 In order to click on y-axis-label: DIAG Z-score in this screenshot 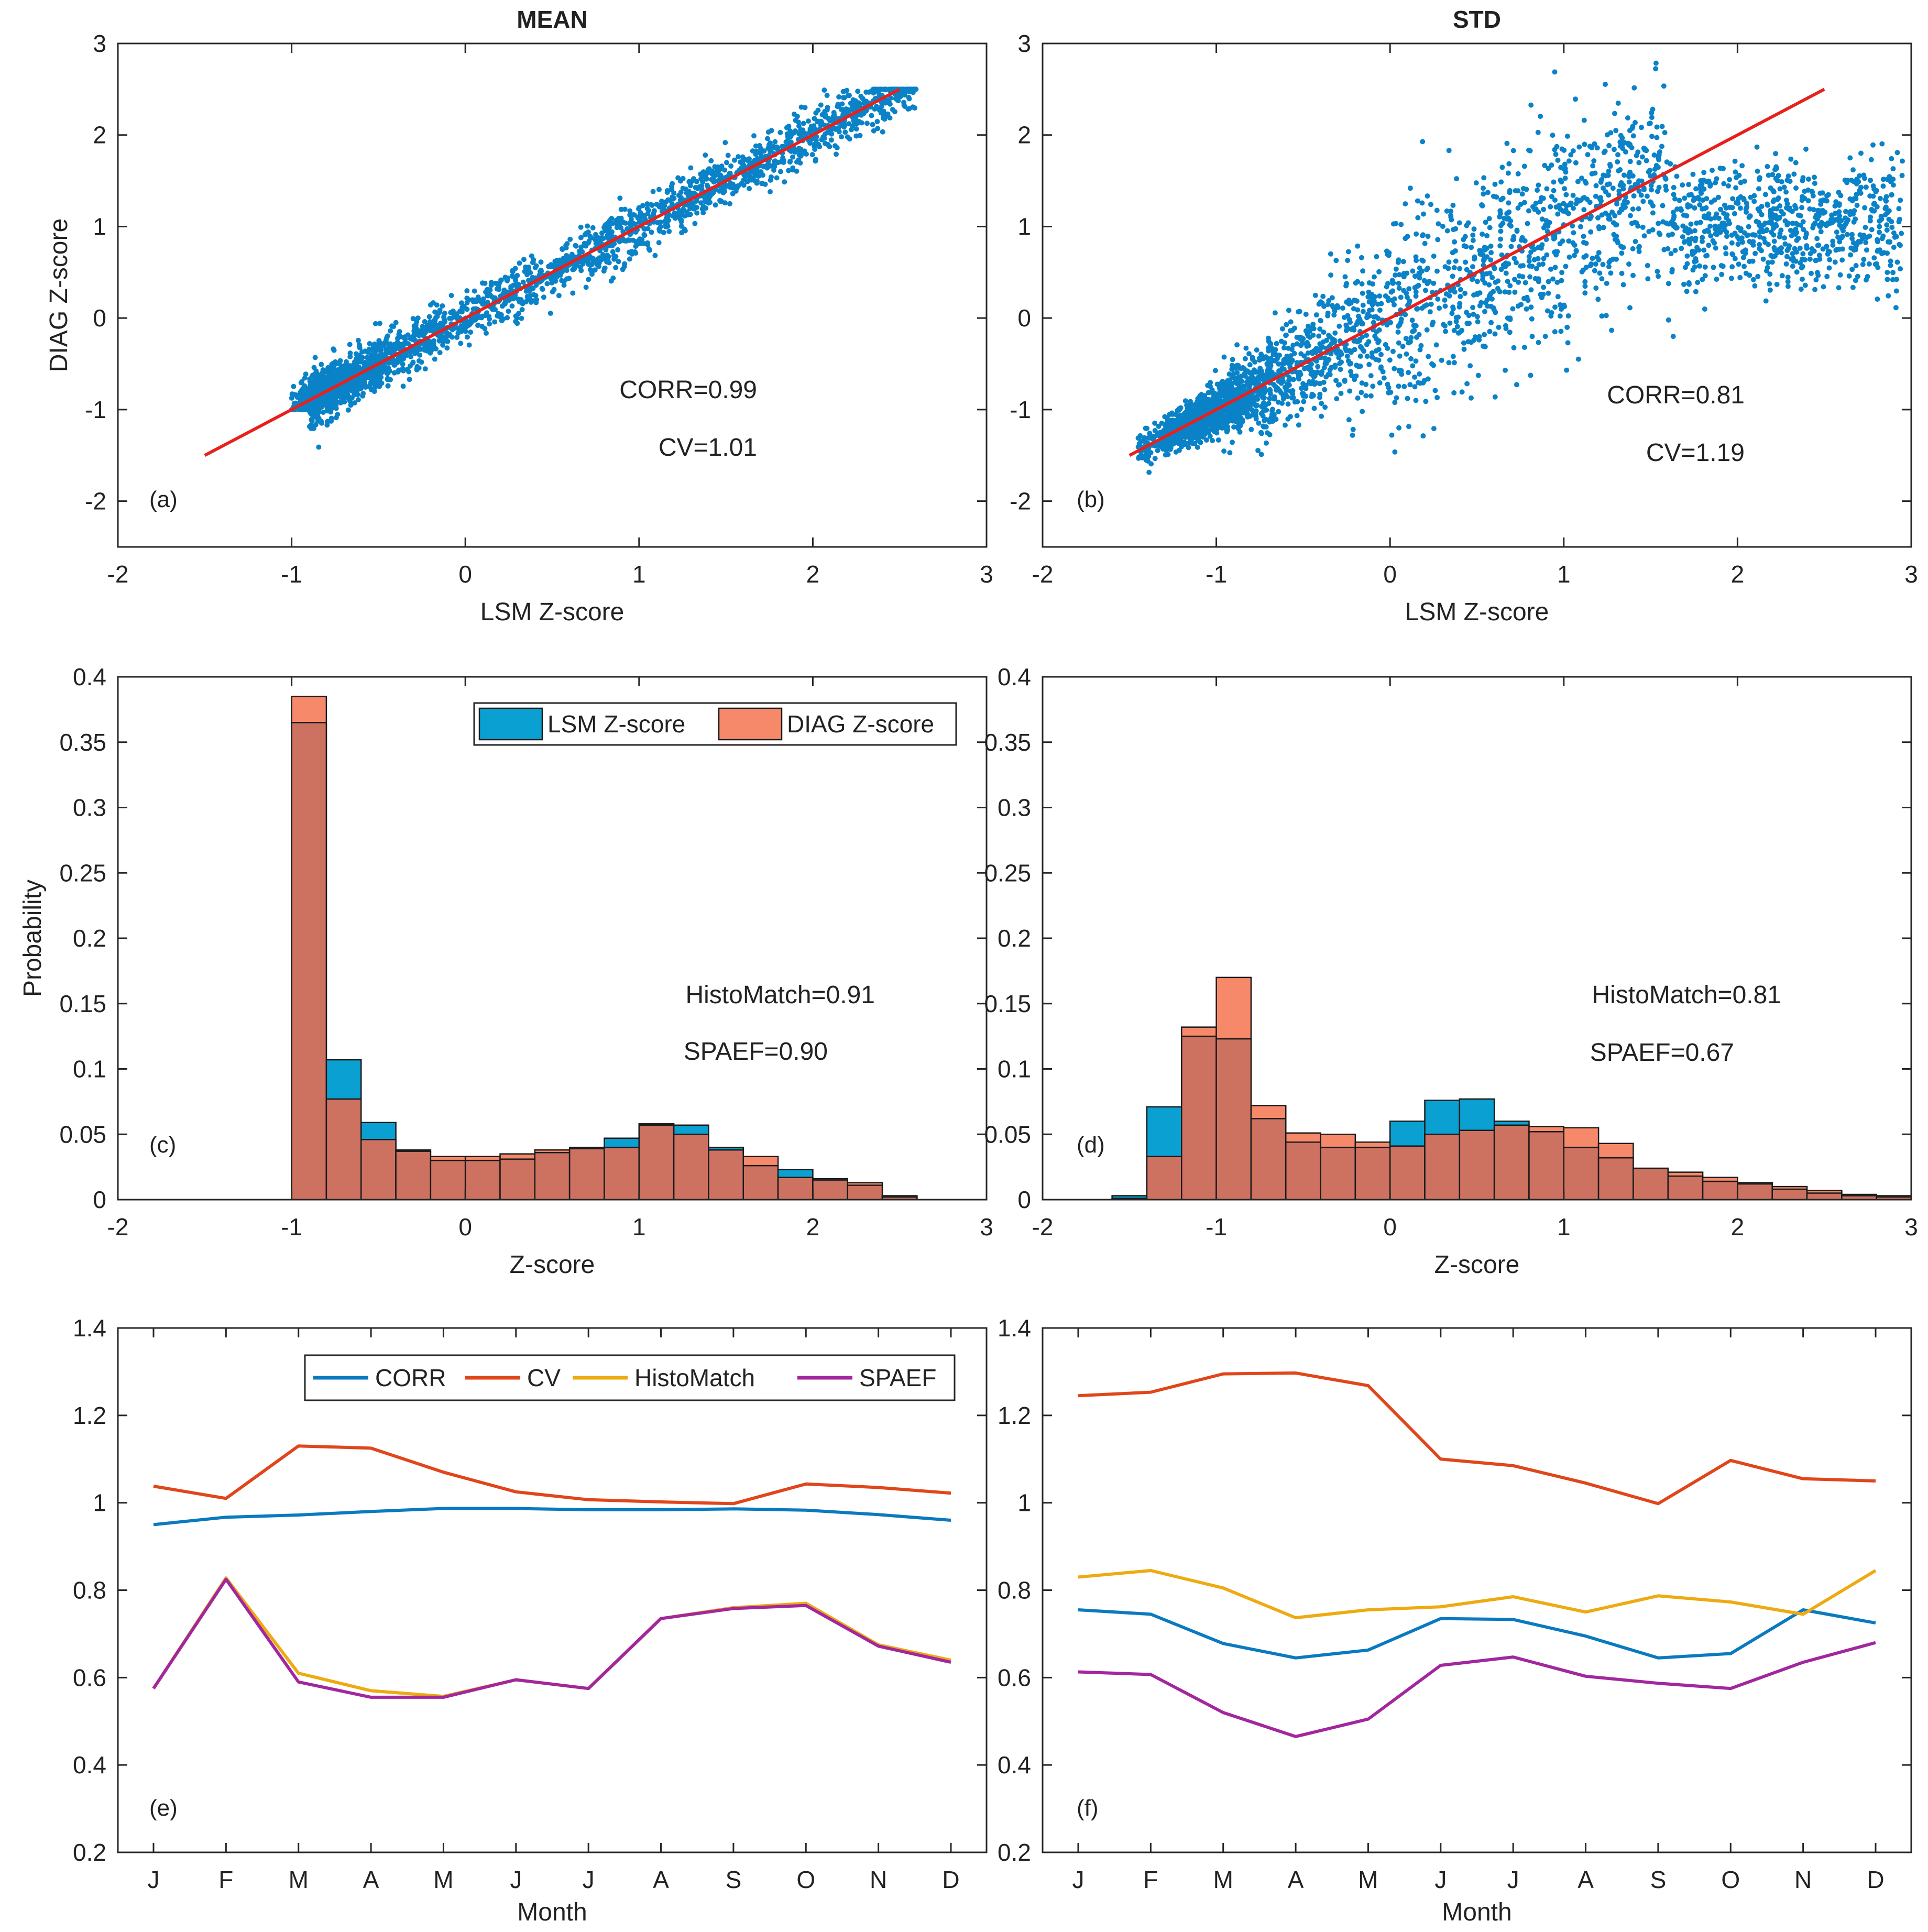, I will do `click(59, 295)`.